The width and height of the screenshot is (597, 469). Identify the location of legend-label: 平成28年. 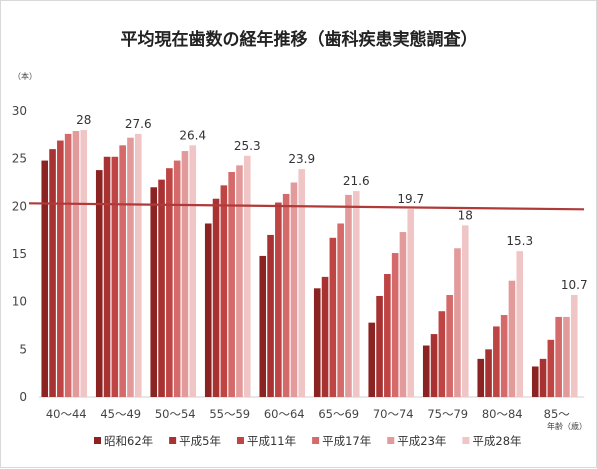
(496, 441).